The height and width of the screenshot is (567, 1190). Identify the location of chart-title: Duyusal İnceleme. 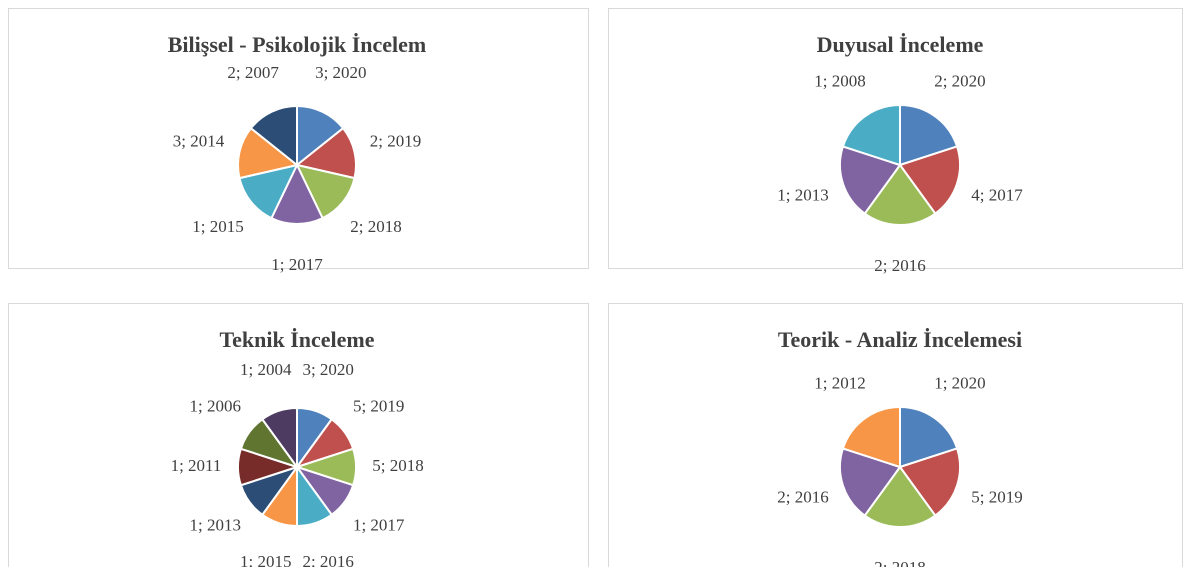
(900, 44).